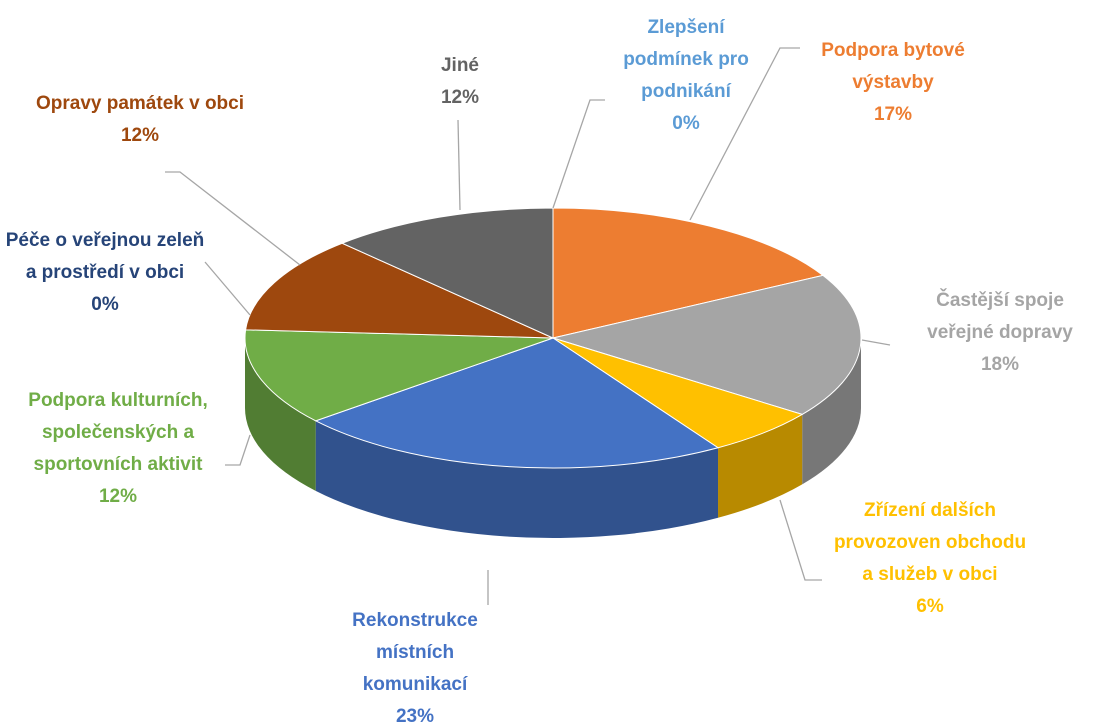  Describe the element at coordinates (686, 59) in the screenshot. I see `label-name: Zlepšení podmínek pro podnikání` at that location.